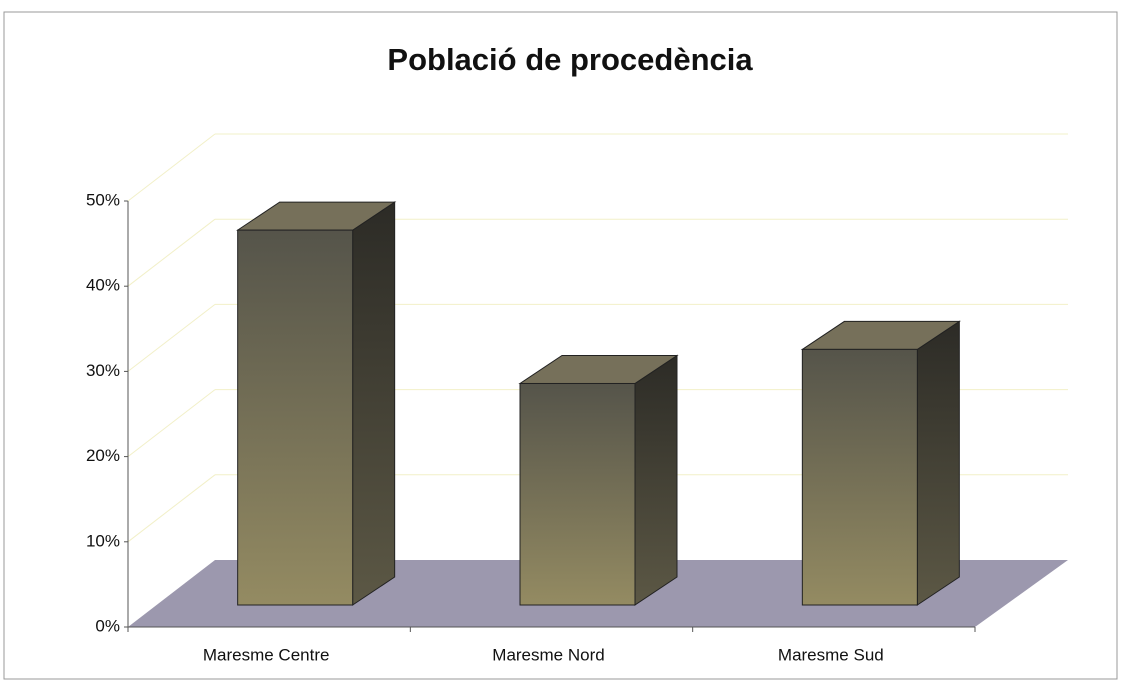  What do you see at coordinates (103, 285) in the screenshot?
I see `y-tick-label: 40%` at bounding box center [103, 285].